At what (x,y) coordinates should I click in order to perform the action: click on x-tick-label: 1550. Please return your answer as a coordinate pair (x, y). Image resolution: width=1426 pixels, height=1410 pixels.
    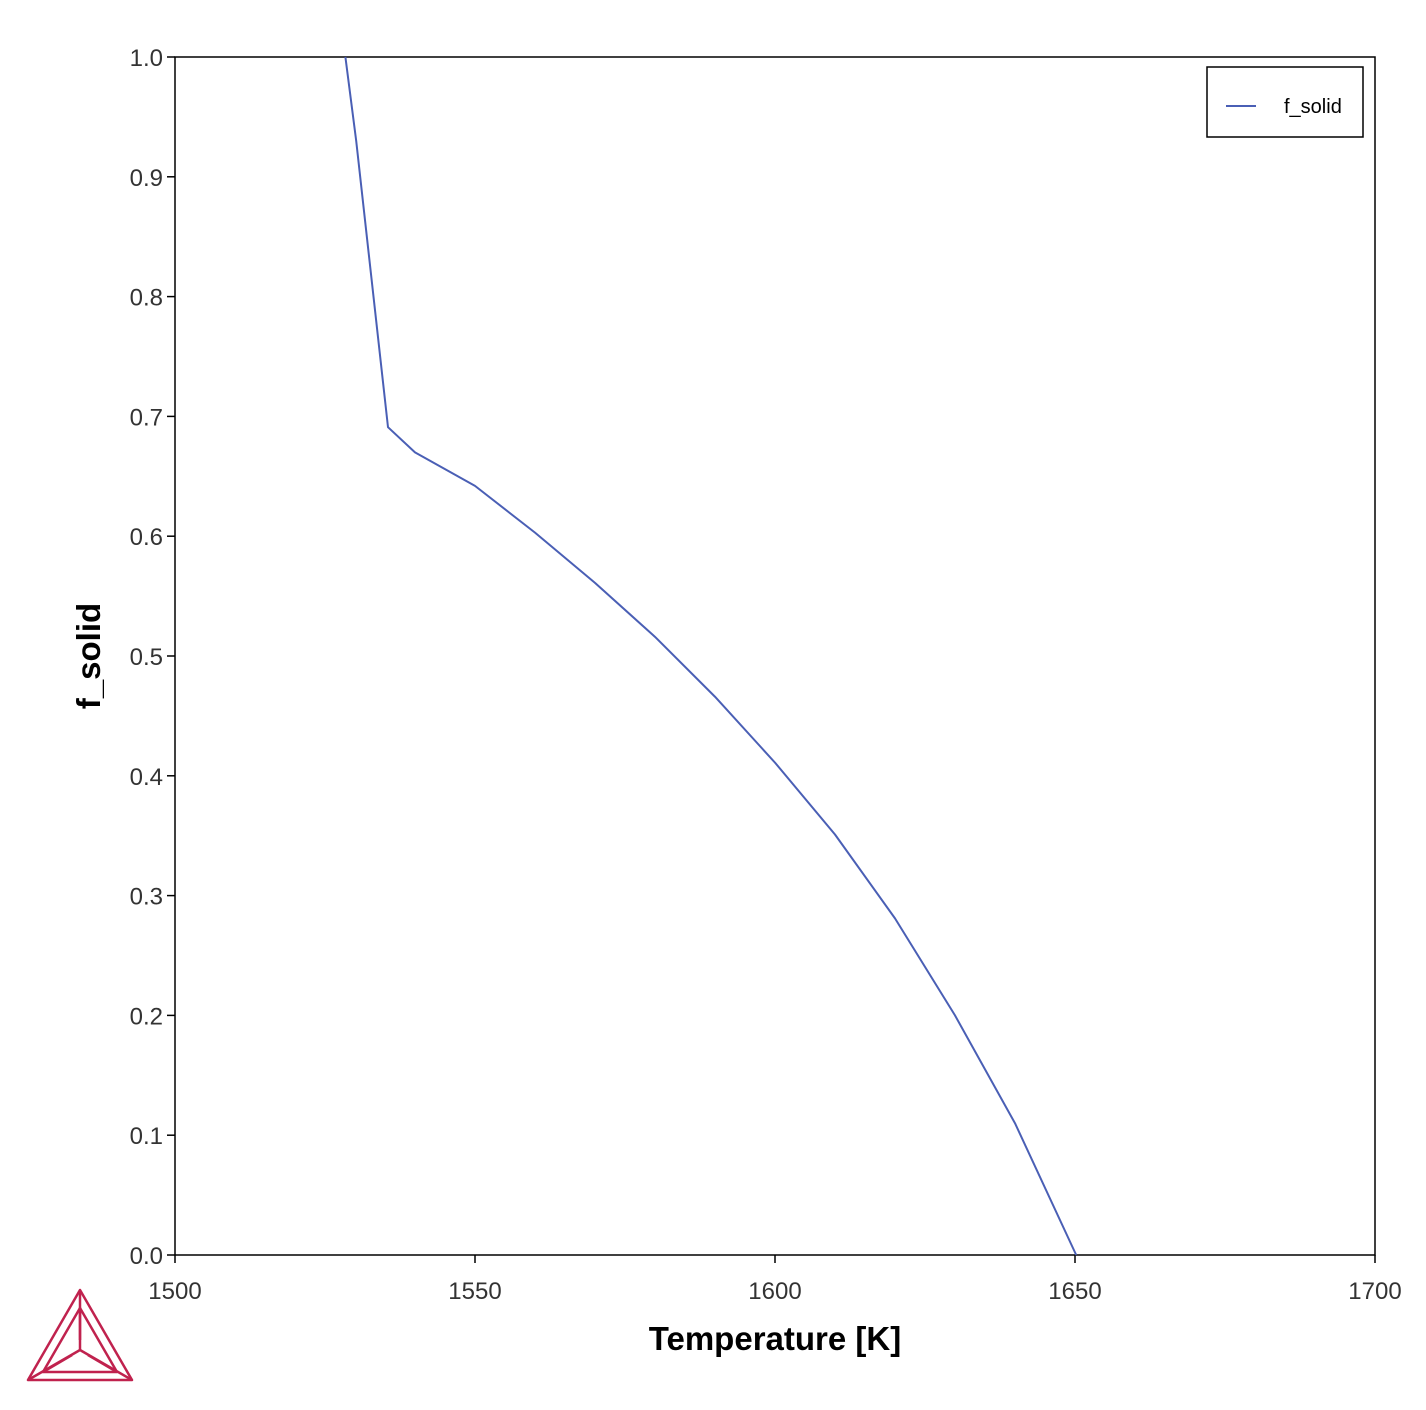
    Looking at the image, I should click on (474, 1291).